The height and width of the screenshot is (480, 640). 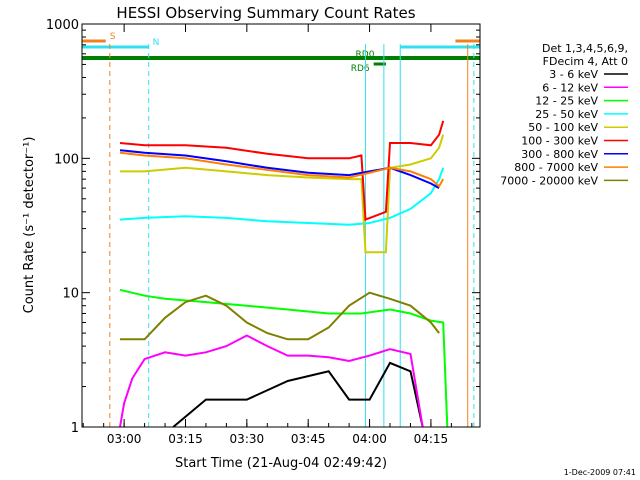 What do you see at coordinates (124, 439) in the screenshot?
I see `x-tick-label-0: 03:00` at bounding box center [124, 439].